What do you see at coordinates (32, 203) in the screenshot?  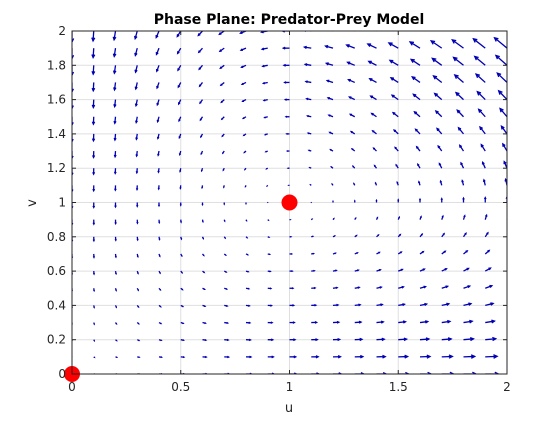 I see `y-axis-label: v` at bounding box center [32, 203].